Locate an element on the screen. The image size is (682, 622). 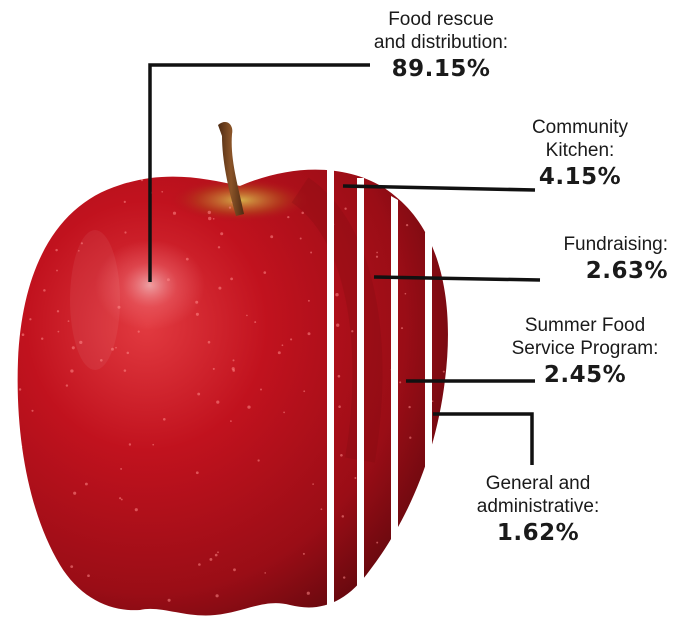
label-summer-food-name-2: Service Program: is located at coordinates (585, 349).